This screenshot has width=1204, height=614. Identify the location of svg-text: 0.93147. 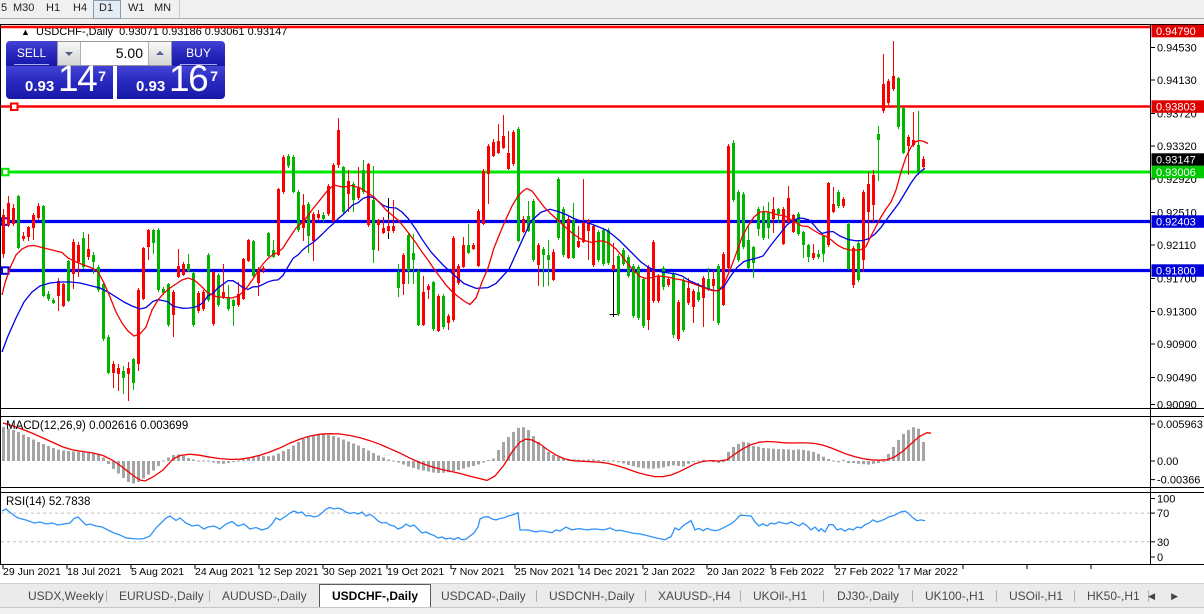
(1176, 161).